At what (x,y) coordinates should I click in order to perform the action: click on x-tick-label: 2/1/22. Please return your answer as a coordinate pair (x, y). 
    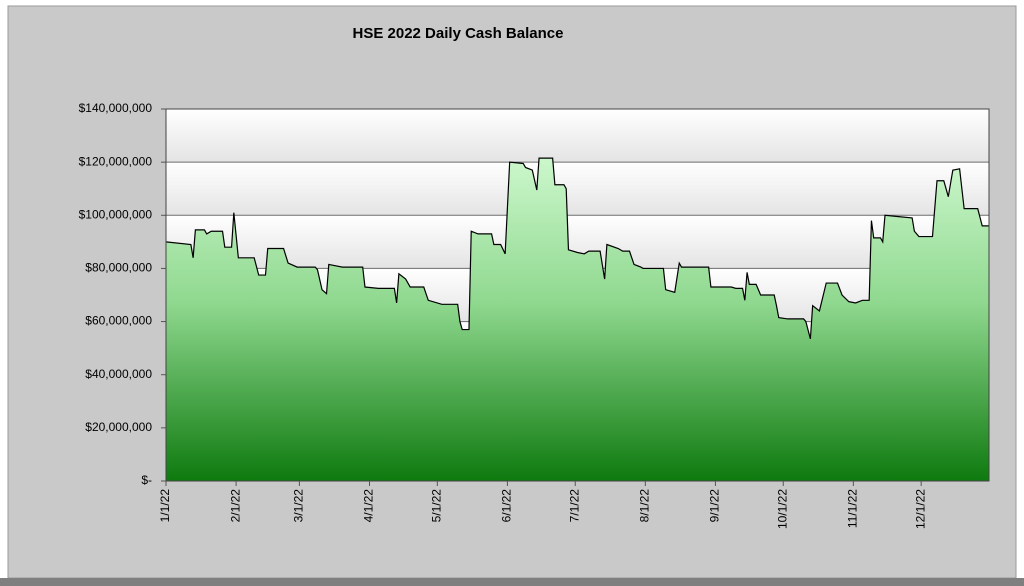
    Looking at the image, I should click on (235, 506).